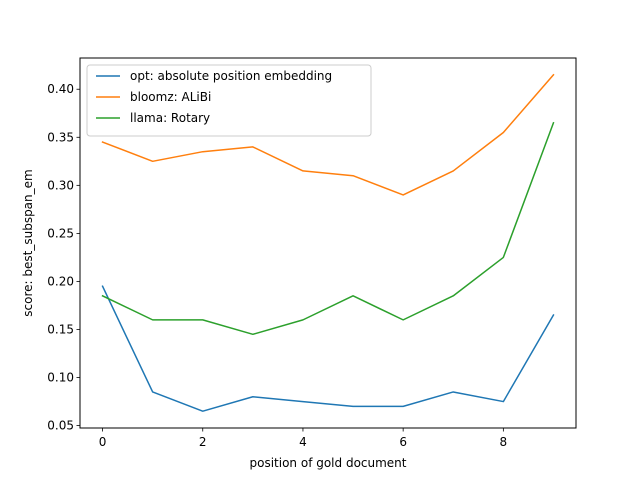 The image size is (640, 480). What do you see at coordinates (170, 97) in the screenshot?
I see `legend-label-1: bloomz: ALiBi` at bounding box center [170, 97].